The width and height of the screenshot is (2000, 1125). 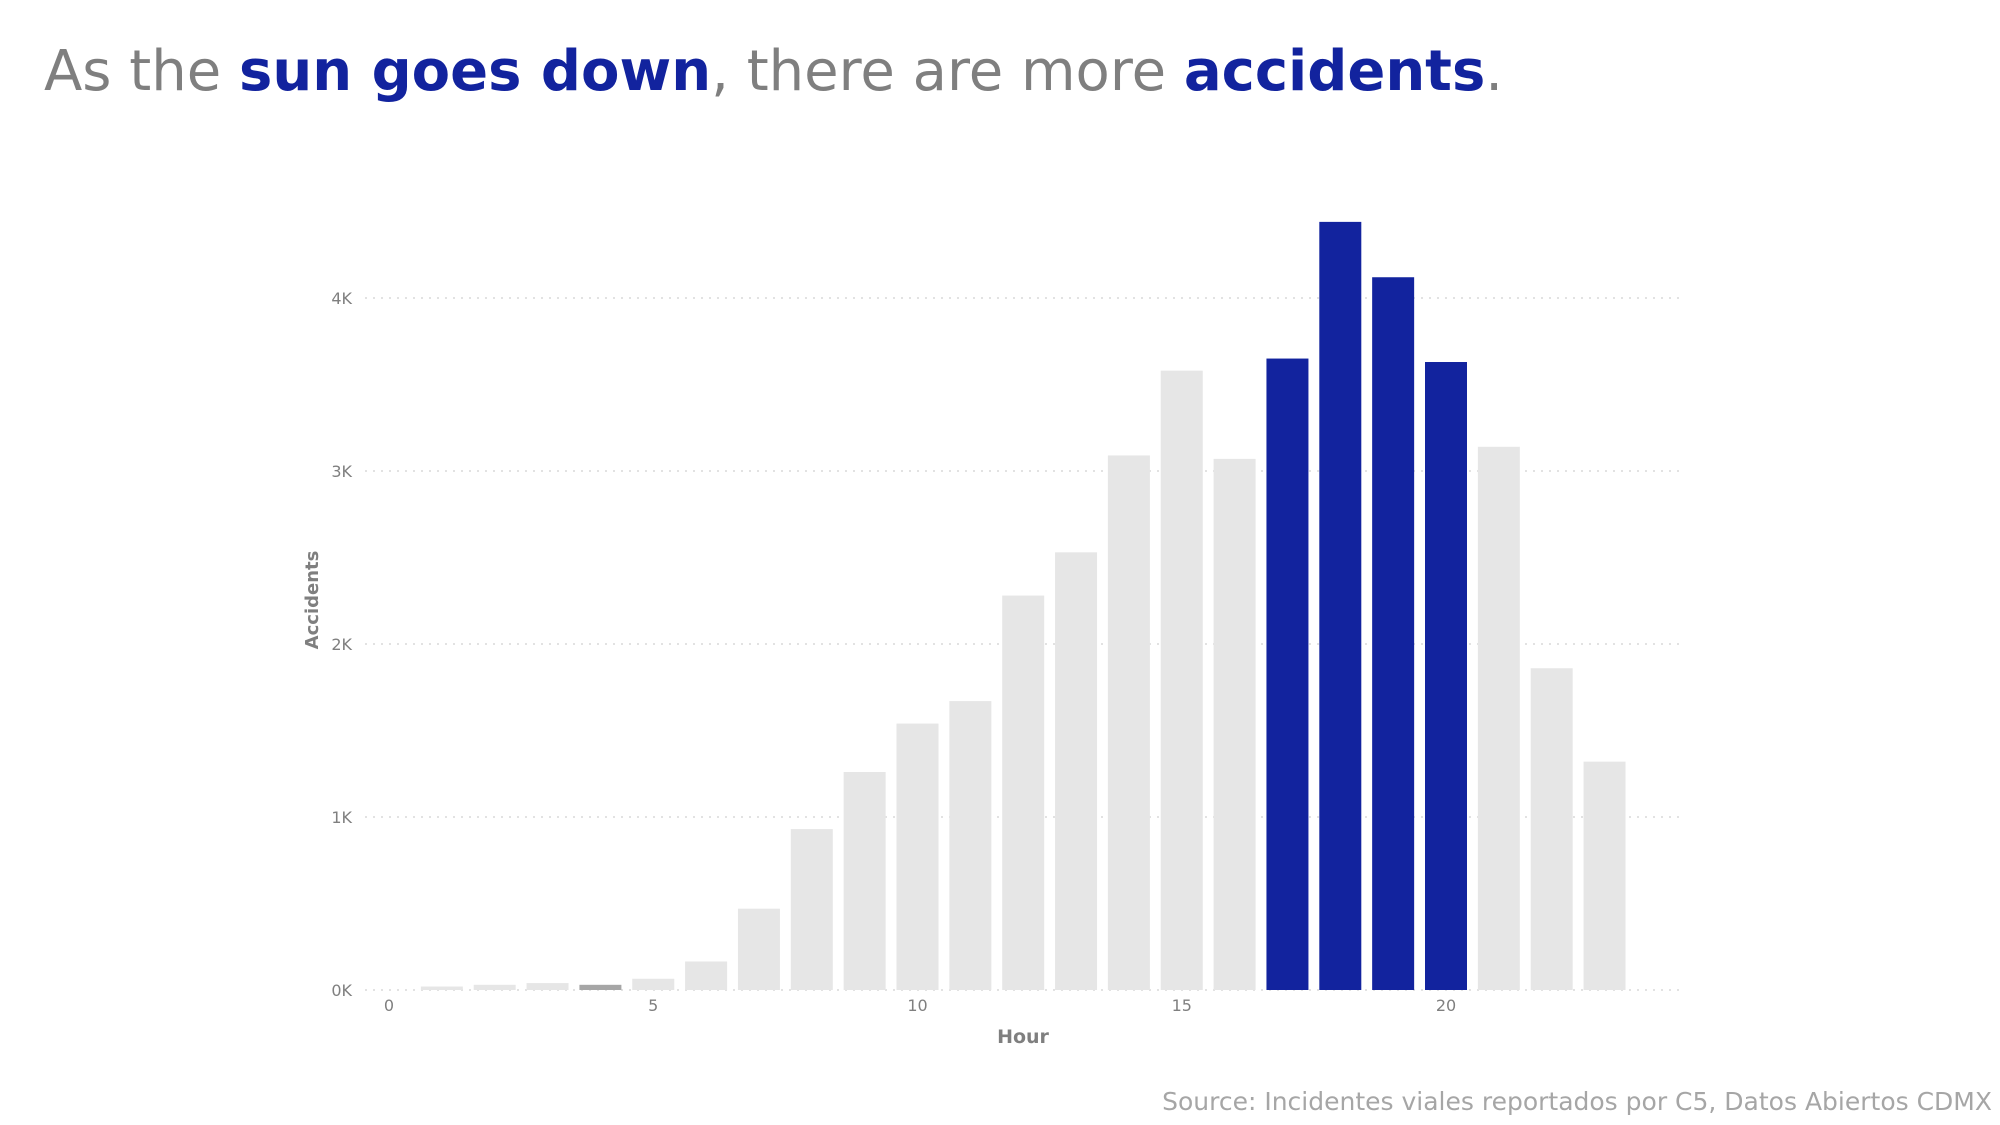 What do you see at coordinates (341, 990) in the screenshot?
I see `y-tick-label: 0K` at bounding box center [341, 990].